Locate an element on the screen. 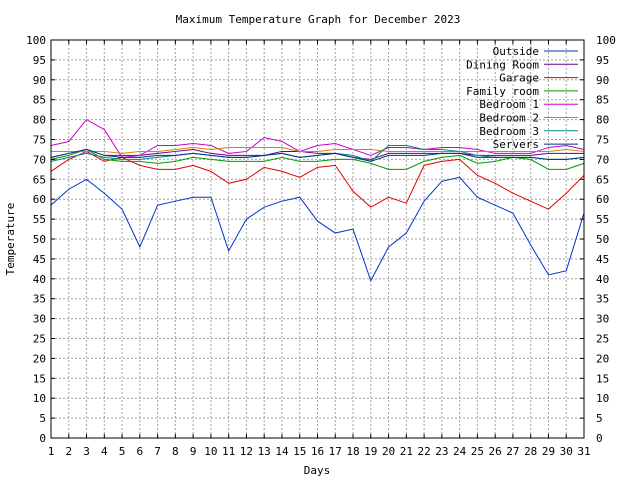 Image resolution: width=640 pixels, height=480 pixels. series-line-family-room is located at coordinates (317, 159).